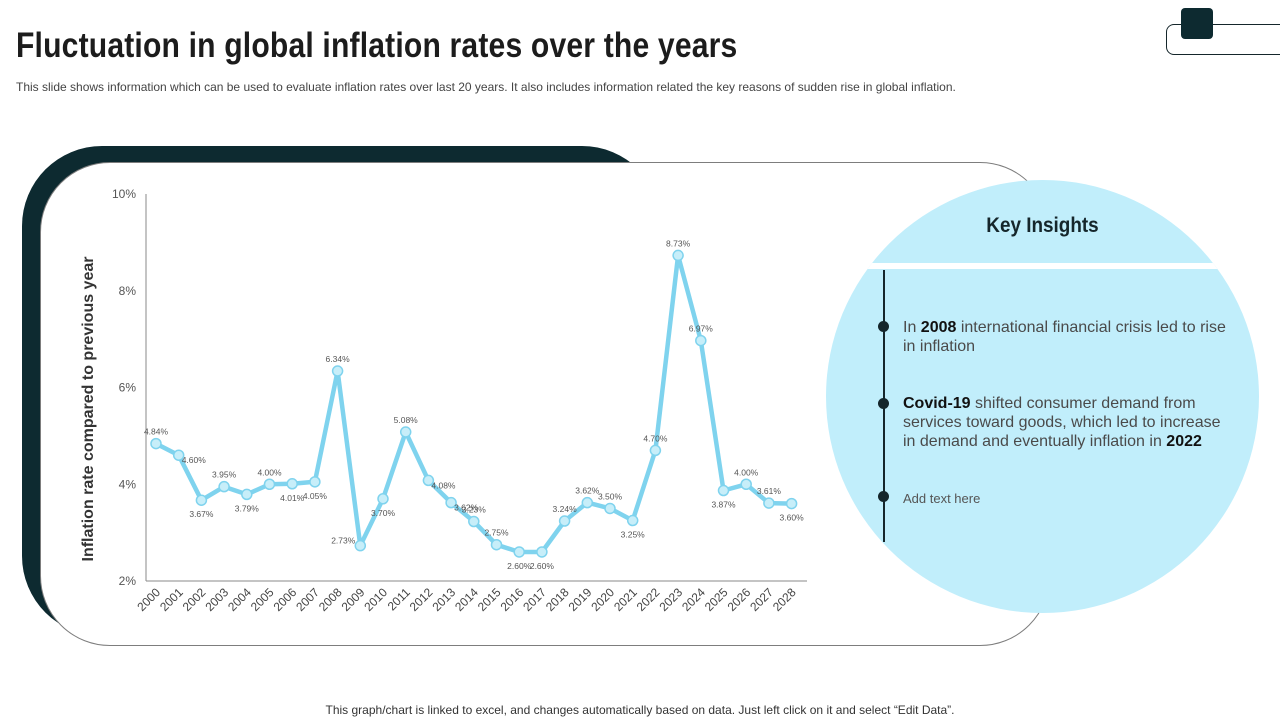 The height and width of the screenshot is (720, 1280). Describe the element at coordinates (285, 599) in the screenshot. I see `x-tick-label: 2006` at that location.